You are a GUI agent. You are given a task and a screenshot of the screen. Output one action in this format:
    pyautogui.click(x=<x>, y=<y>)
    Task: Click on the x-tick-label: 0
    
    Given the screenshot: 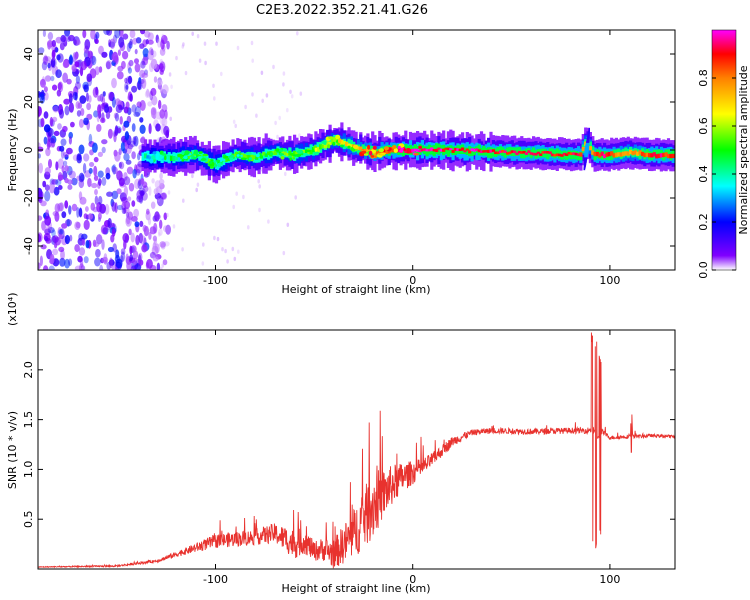 What is the action you would take?
    pyautogui.click(x=412, y=280)
    